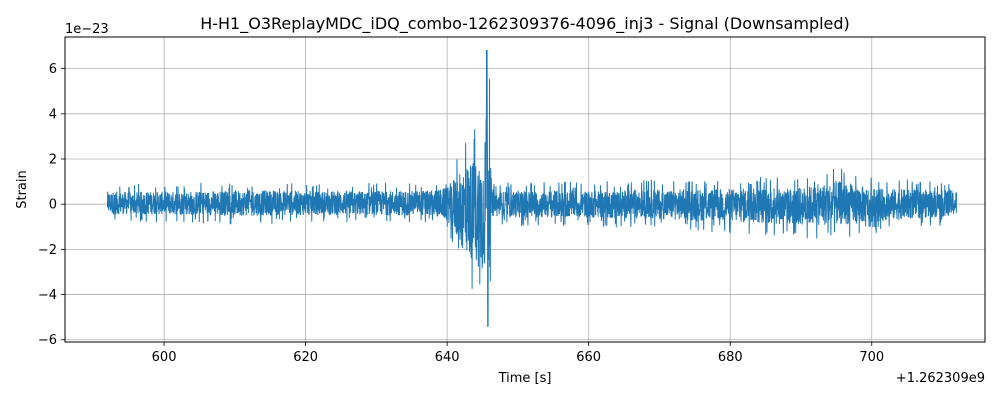  What do you see at coordinates (47, 295) in the screenshot?
I see `y-tick-label: −4` at bounding box center [47, 295].